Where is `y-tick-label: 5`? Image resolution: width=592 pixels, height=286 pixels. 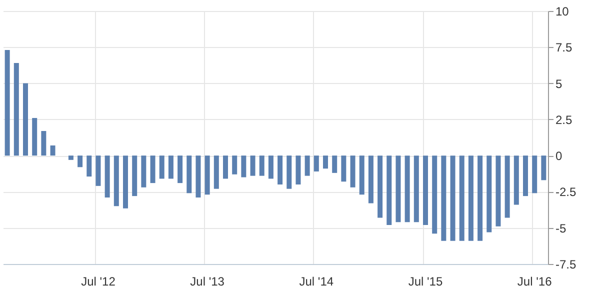
y-tick-label: 5 is located at coordinates (559, 83).